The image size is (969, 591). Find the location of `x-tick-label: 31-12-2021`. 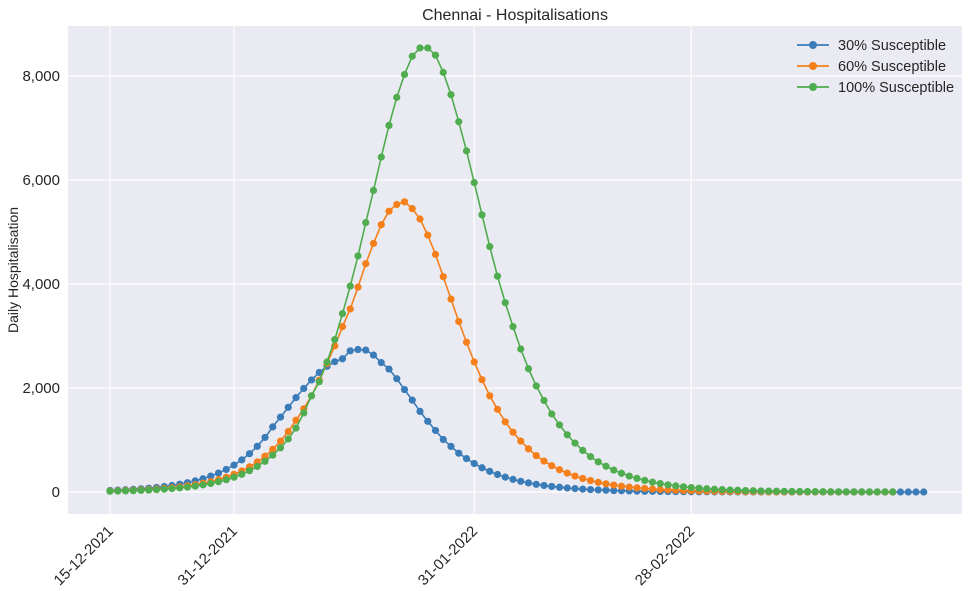

x-tick-label: 31-12-2021 is located at coordinates (208, 556).